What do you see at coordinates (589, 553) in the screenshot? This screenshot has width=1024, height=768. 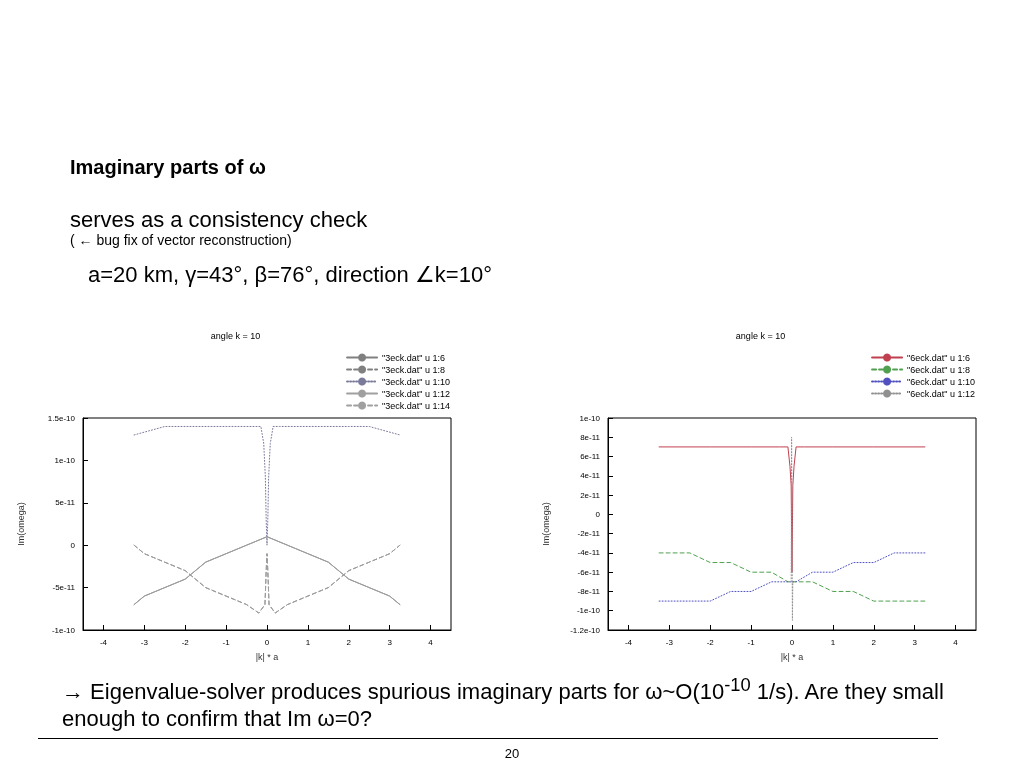 I see `y-tick-label: -4e-11` at bounding box center [589, 553].